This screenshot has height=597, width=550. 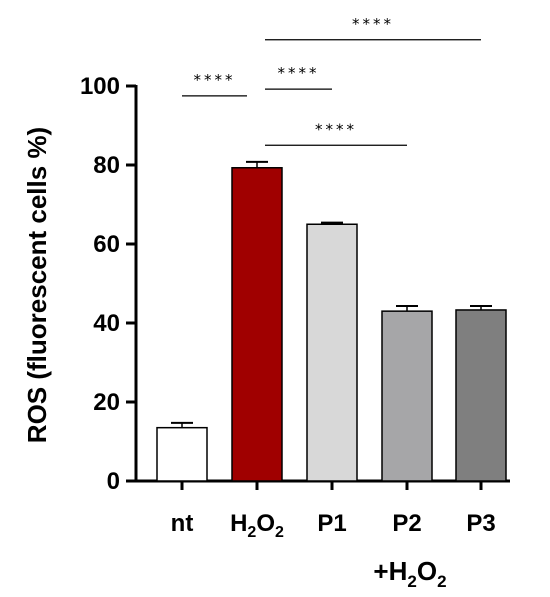 I want to click on x-tick-label: H2O2, so click(x=257, y=525).